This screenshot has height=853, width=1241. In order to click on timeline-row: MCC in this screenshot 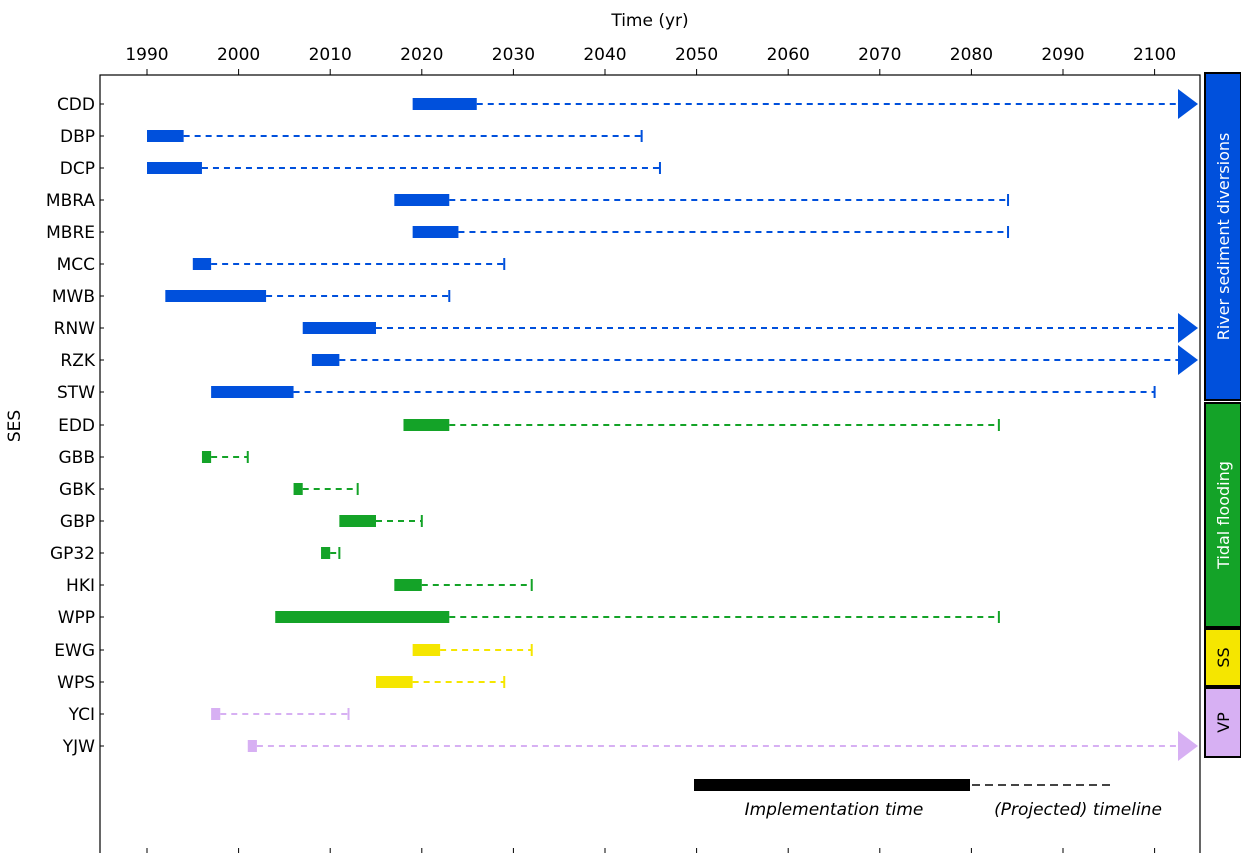, I will do `click(281, 265)`.